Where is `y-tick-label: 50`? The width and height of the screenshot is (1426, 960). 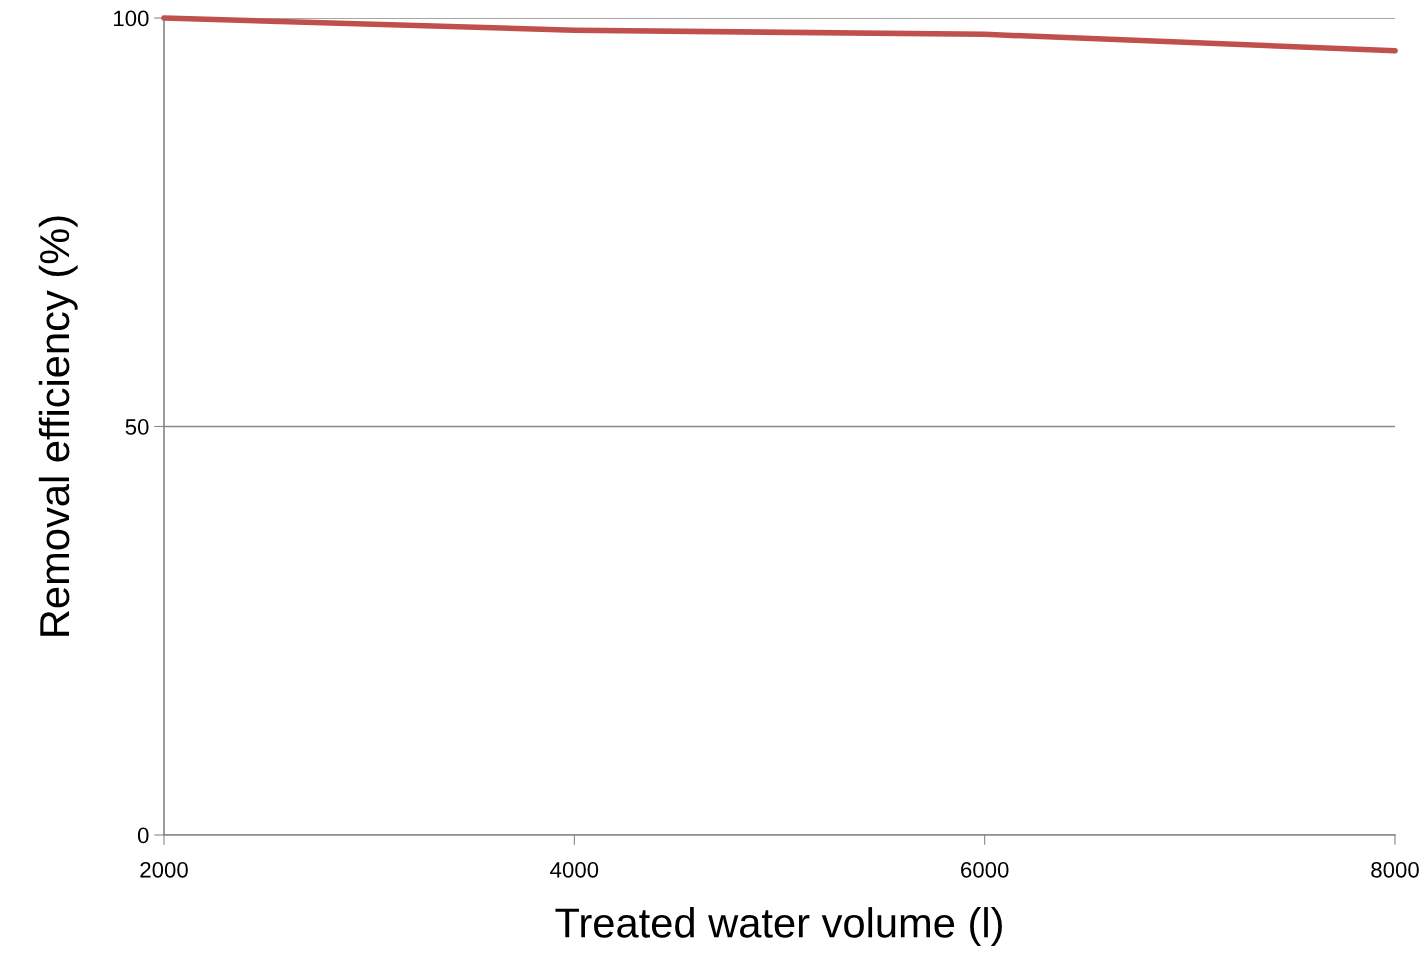
y-tick-label: 50 is located at coordinates (137, 427).